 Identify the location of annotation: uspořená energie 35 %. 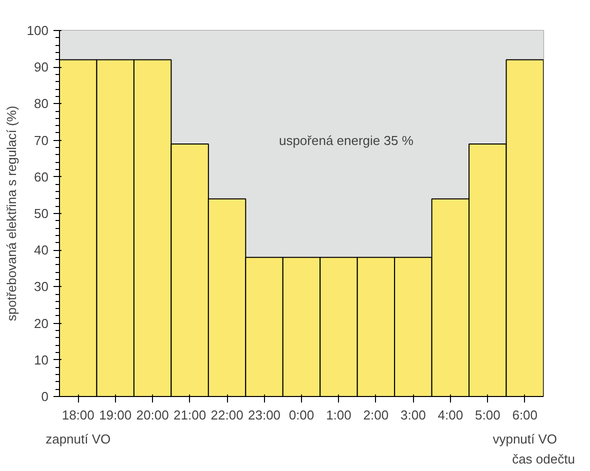
(346, 140).